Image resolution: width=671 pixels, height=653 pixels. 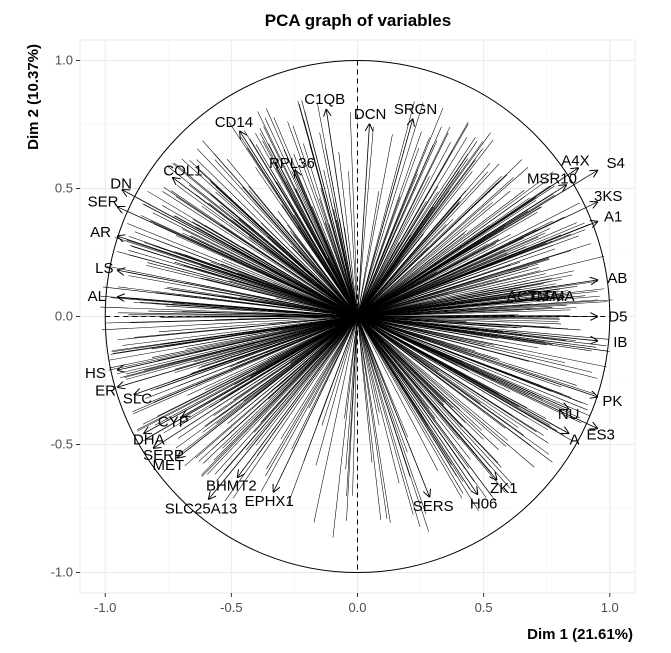 What do you see at coordinates (97, 296) in the screenshot?
I see `variable-label: AL` at bounding box center [97, 296].